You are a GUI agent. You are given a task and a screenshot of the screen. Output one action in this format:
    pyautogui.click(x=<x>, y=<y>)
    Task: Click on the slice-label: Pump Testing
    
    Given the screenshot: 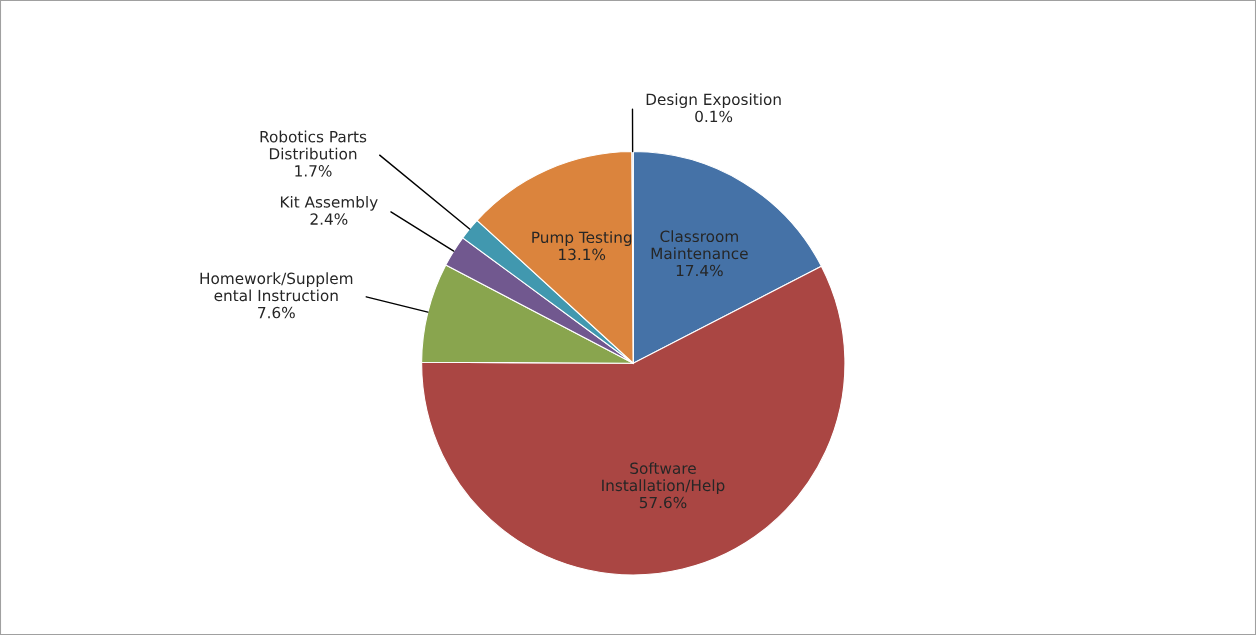 What is the action you would take?
    pyautogui.click(x=582, y=239)
    